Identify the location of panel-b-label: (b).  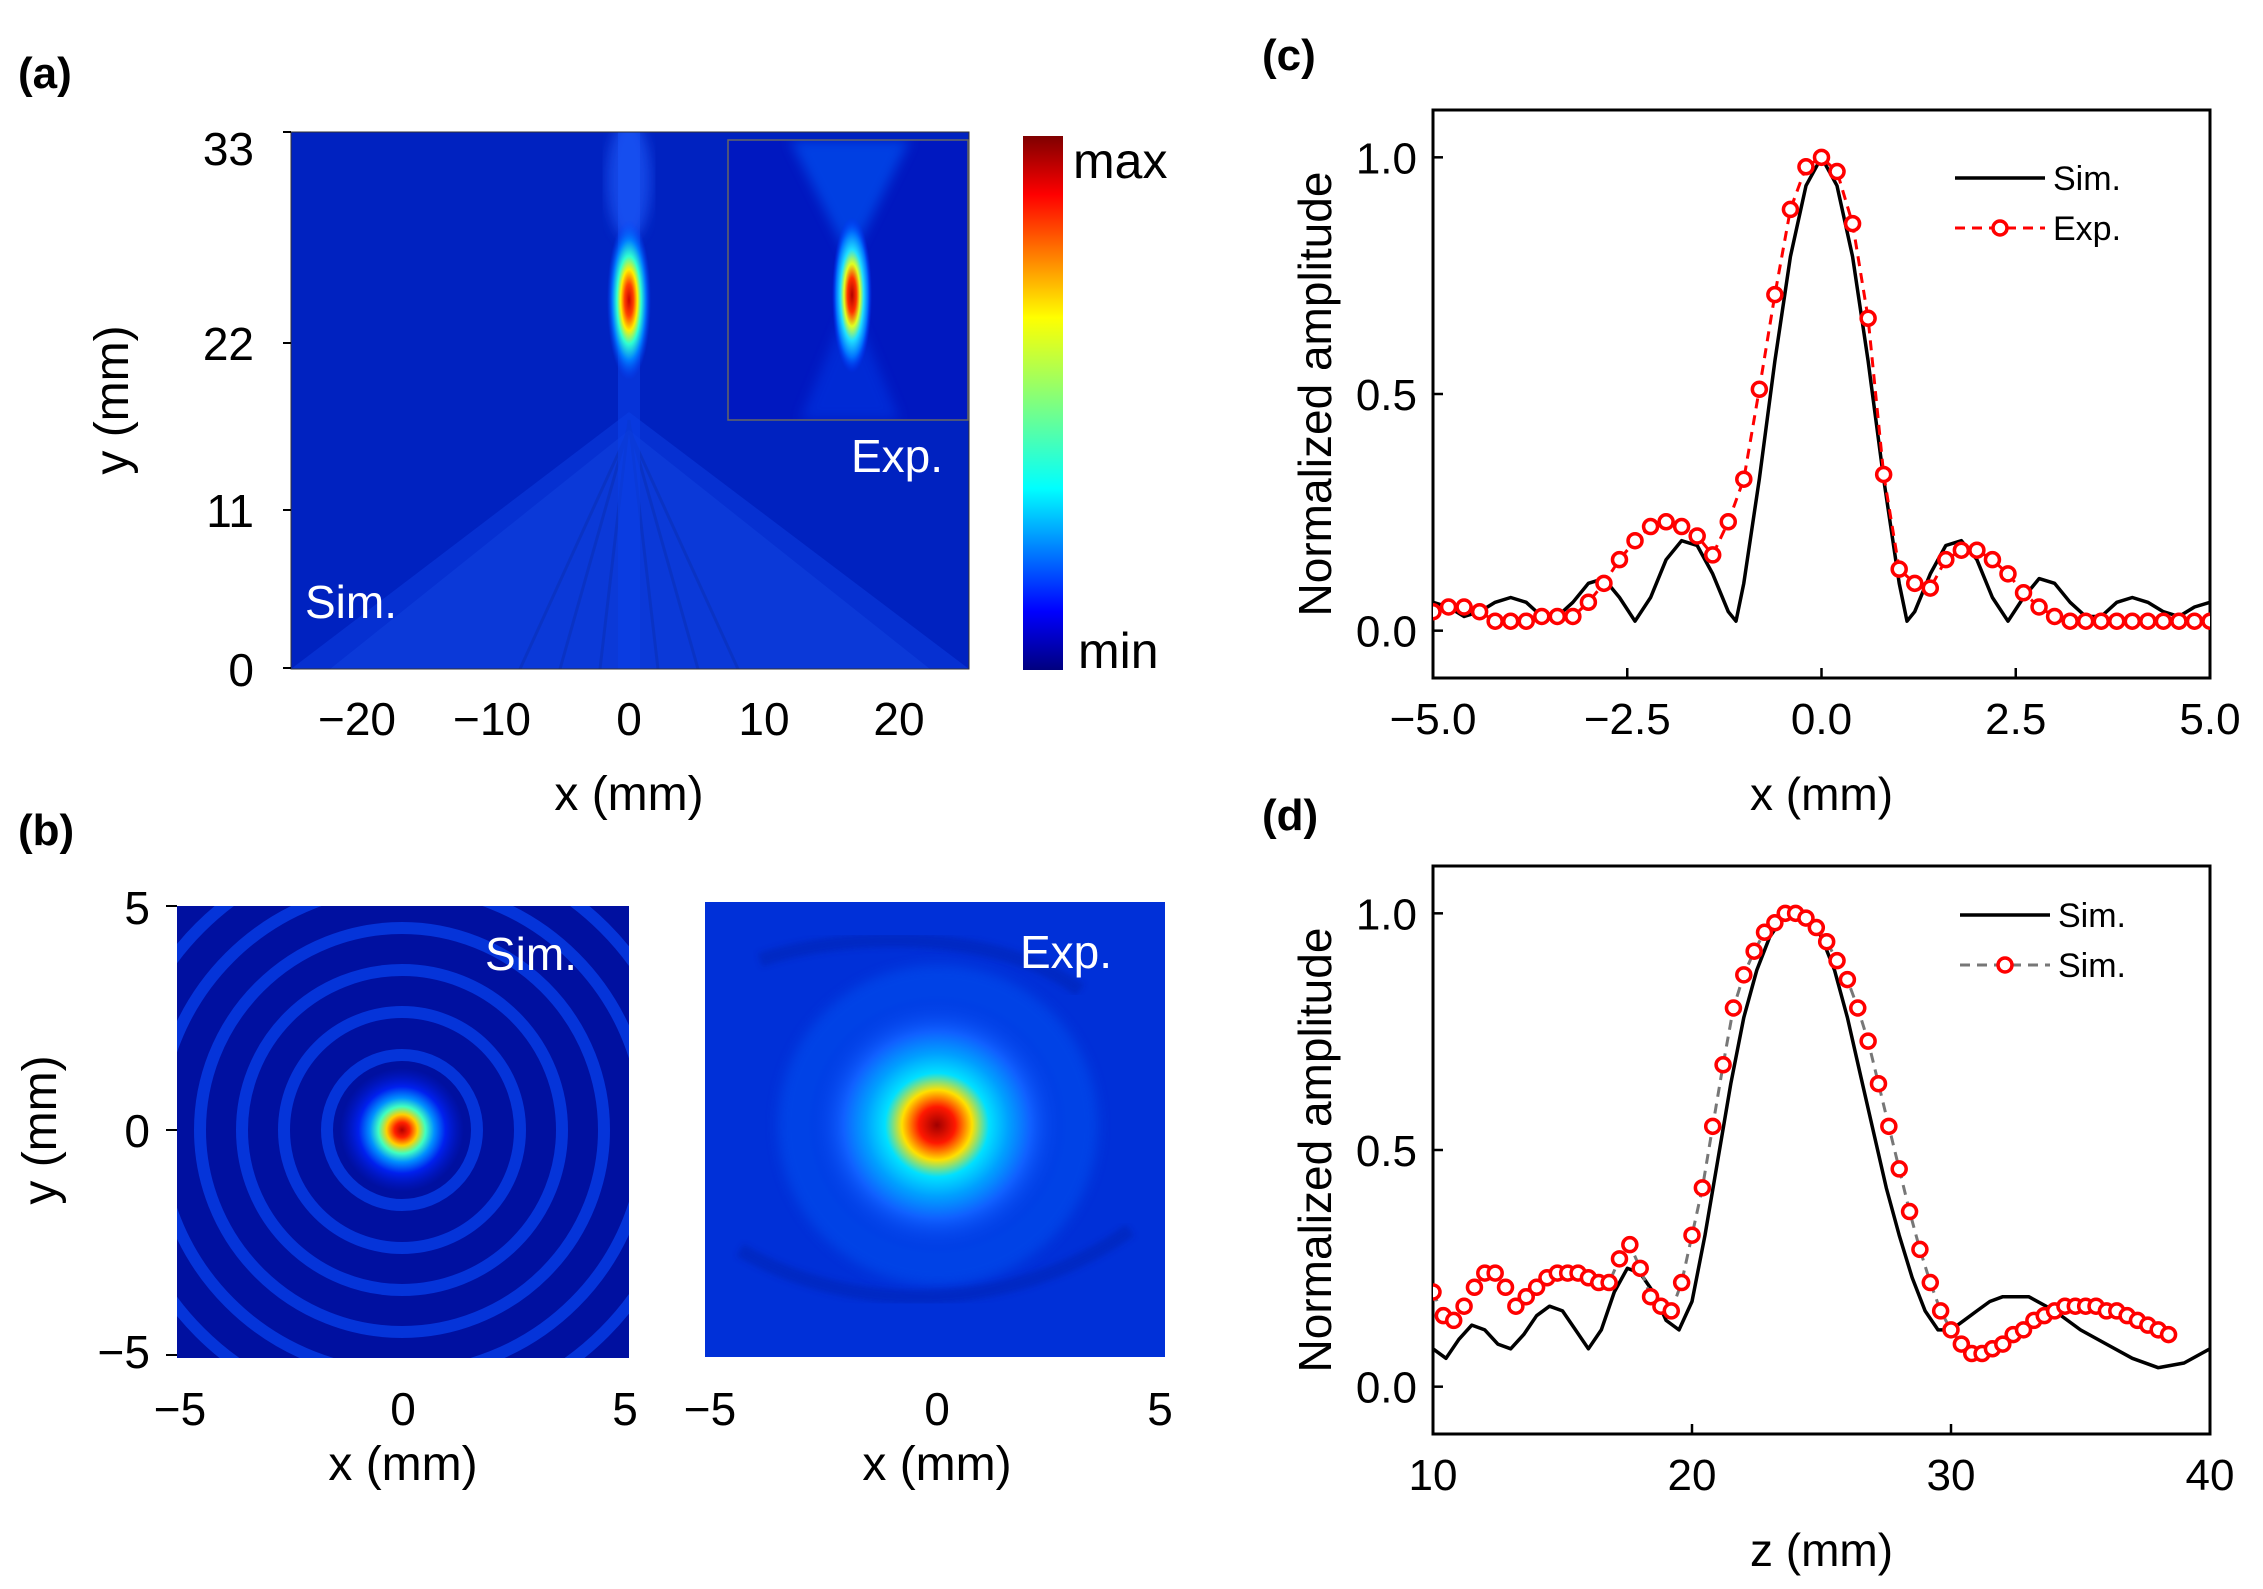
(46, 830).